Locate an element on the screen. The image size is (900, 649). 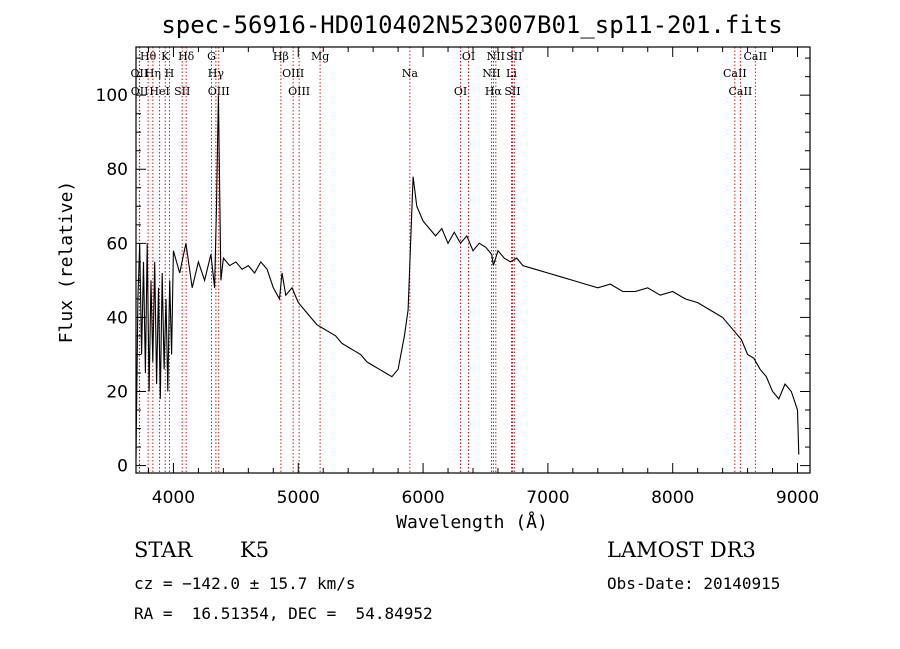
redshift-cz: cz = −142.0 ± 15.7 km/s is located at coordinates (245, 583).